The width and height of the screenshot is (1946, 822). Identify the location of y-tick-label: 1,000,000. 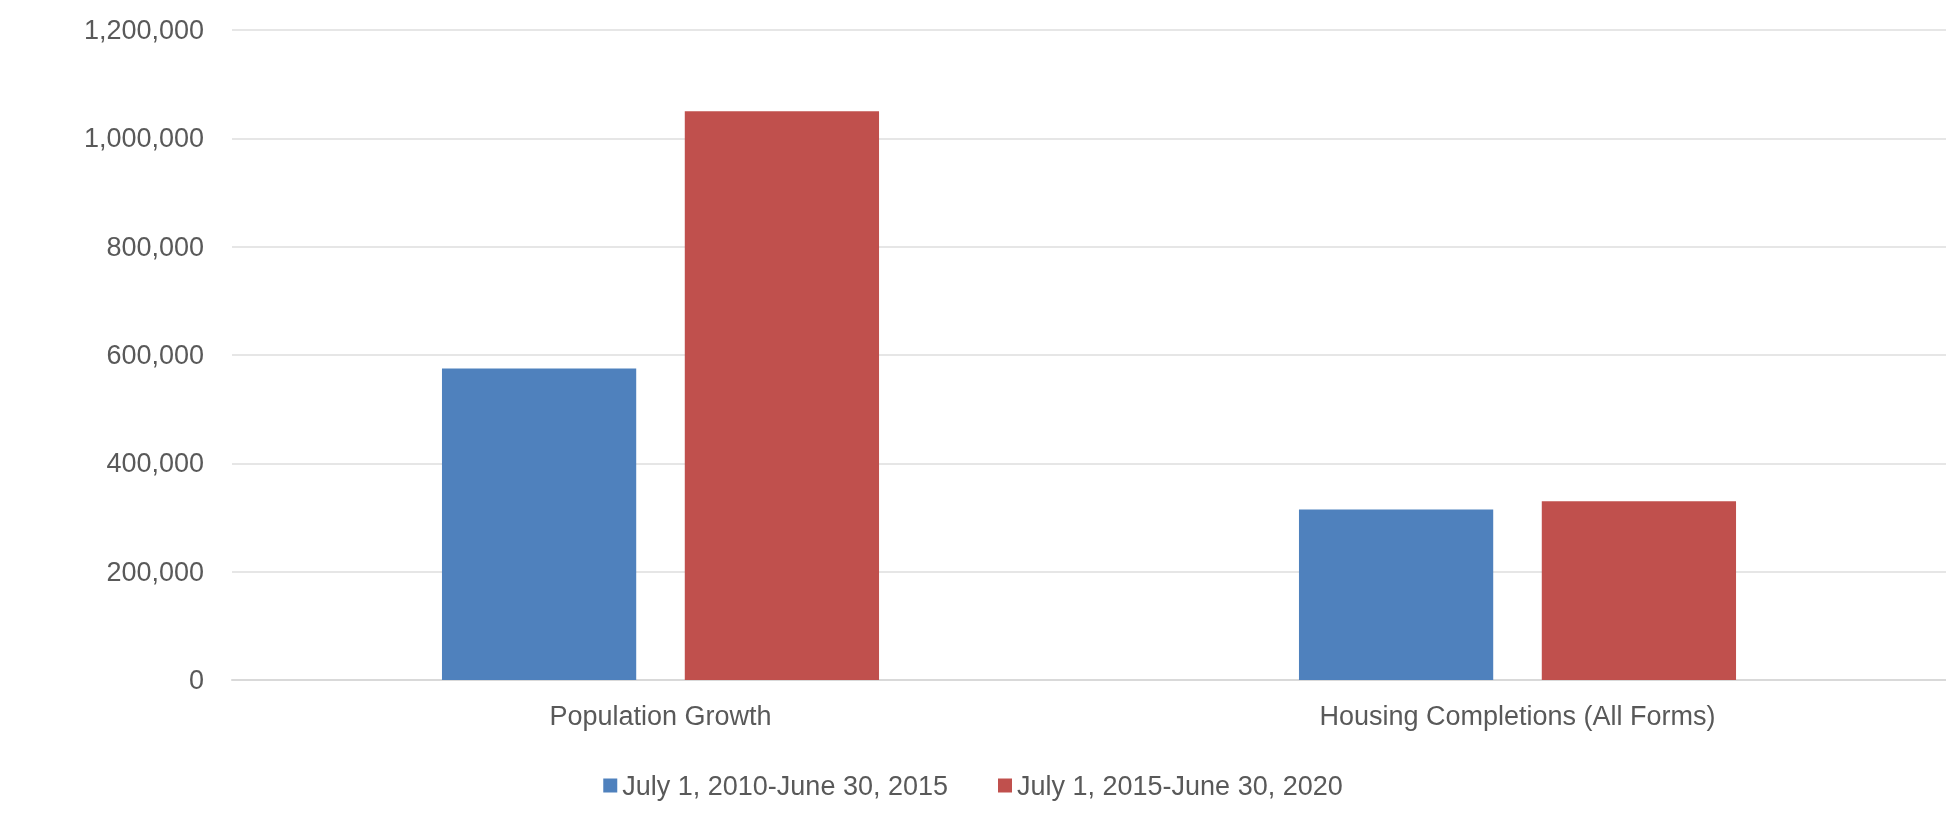
(143, 138).